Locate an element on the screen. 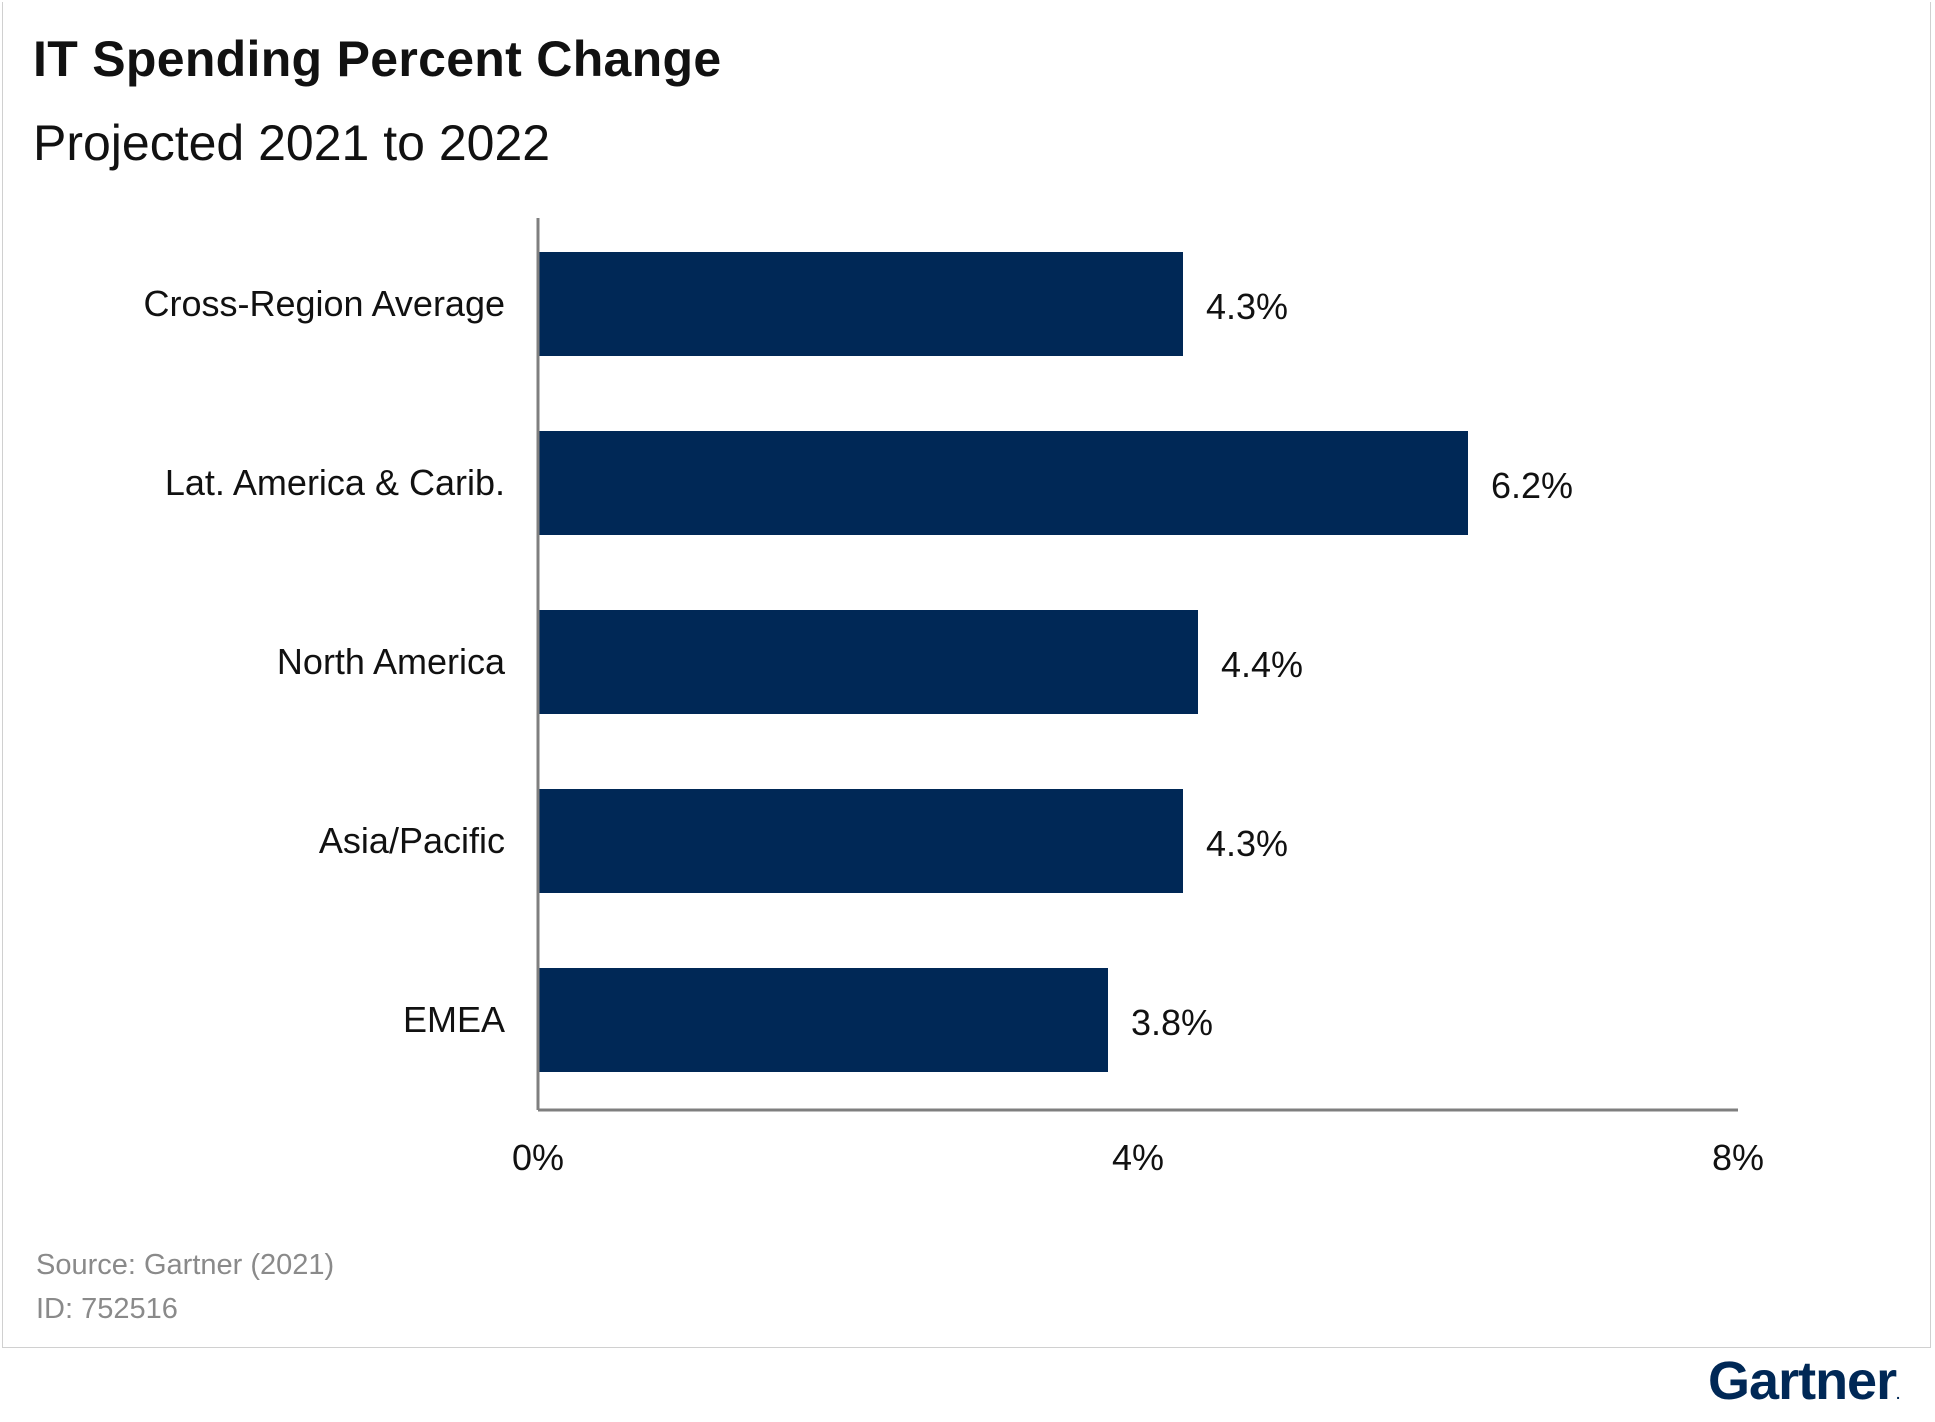  source-note: Source: Gartner (2021) is located at coordinates (185, 1265).